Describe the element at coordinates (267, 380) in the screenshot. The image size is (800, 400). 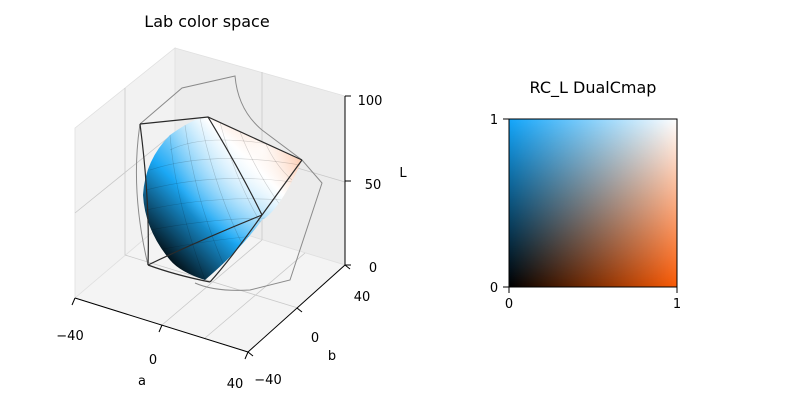
I see `b-tick-neg40: −40` at that location.